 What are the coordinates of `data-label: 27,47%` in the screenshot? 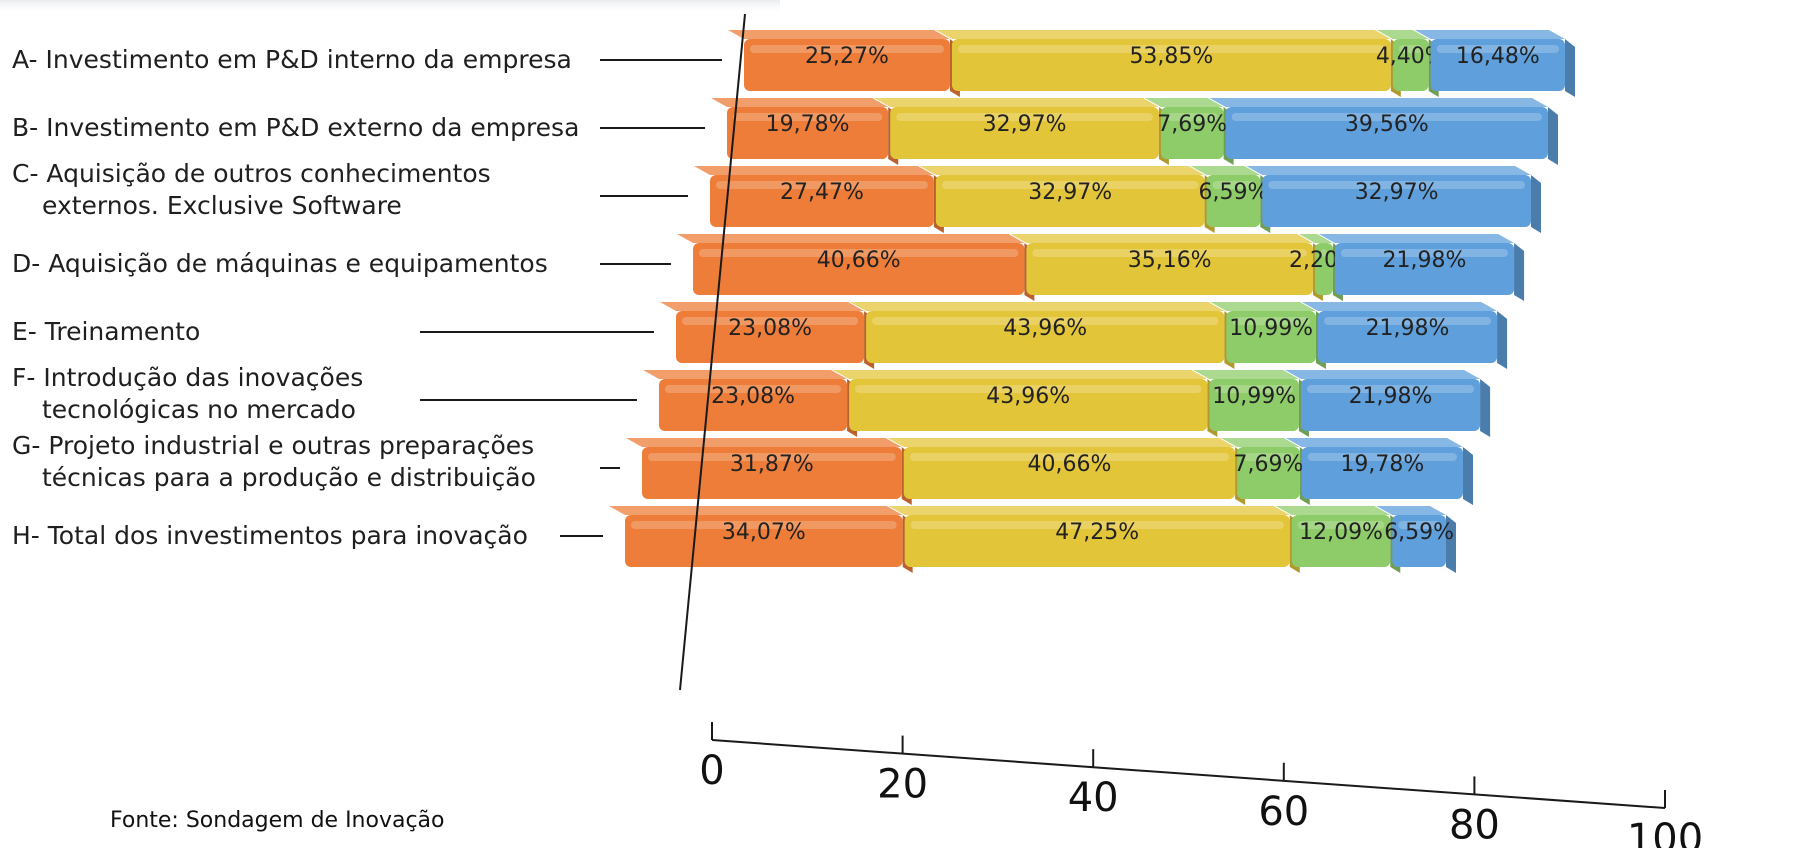 It's located at (822, 192).